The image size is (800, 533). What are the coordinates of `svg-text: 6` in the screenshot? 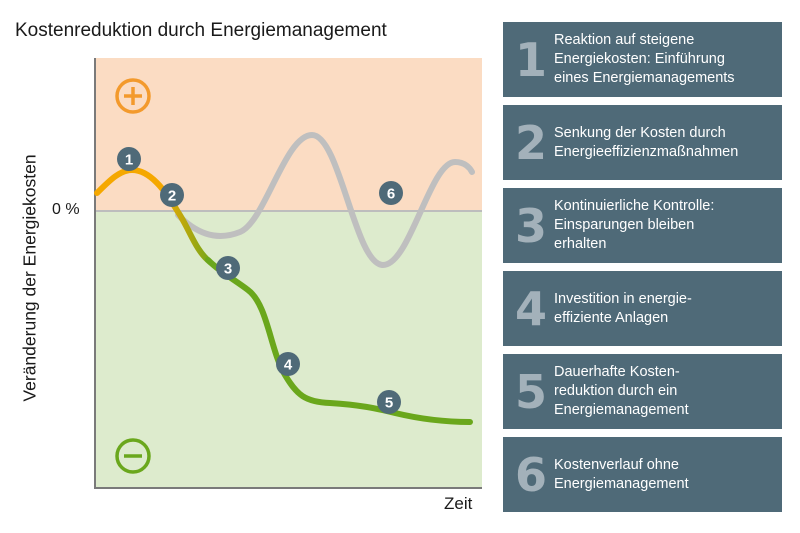 It's located at (391, 194).